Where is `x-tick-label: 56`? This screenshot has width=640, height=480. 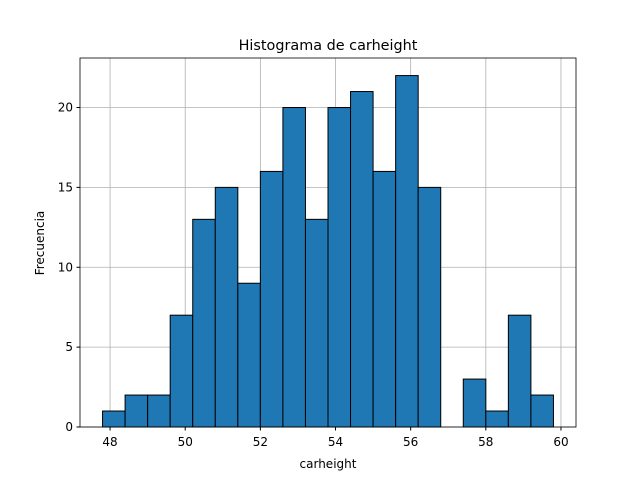 x-tick-label: 56 is located at coordinates (410, 442).